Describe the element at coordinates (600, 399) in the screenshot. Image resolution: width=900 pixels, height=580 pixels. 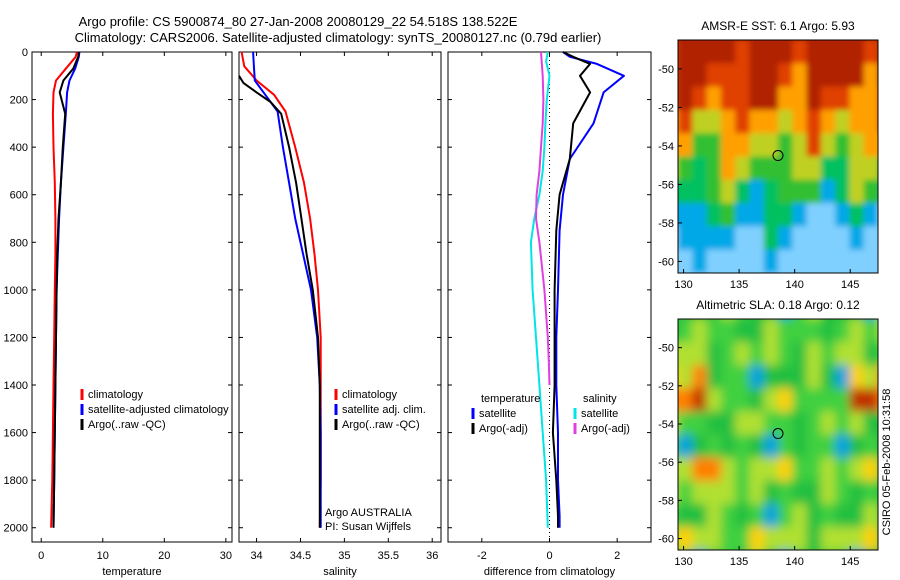
I see `difference-legend-label: salinity` at that location.